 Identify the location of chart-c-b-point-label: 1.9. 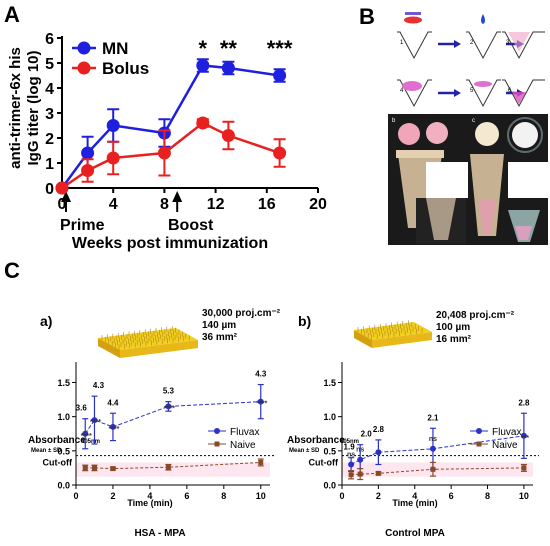
(350, 447).